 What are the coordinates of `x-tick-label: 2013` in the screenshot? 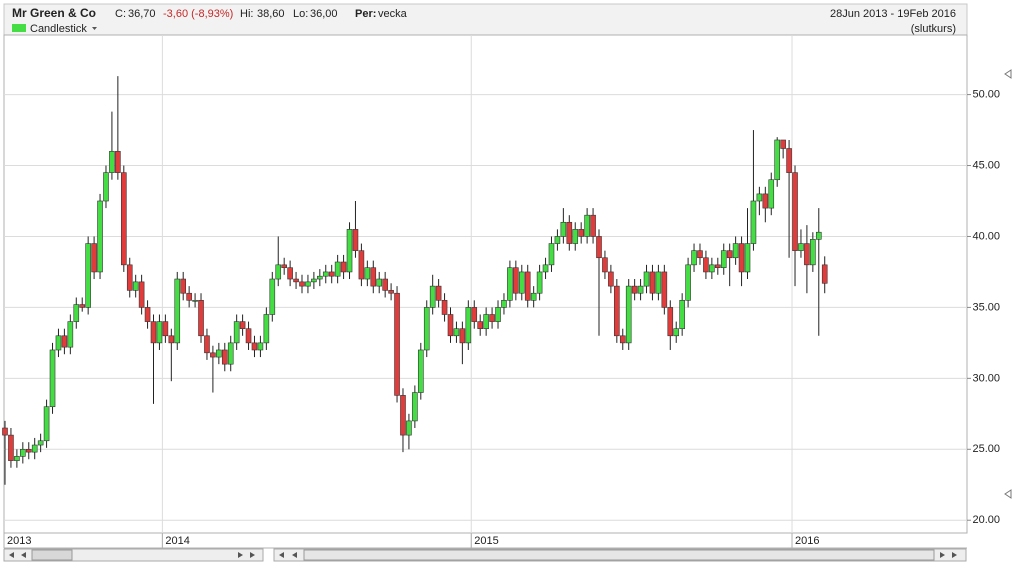 It's located at (19, 541).